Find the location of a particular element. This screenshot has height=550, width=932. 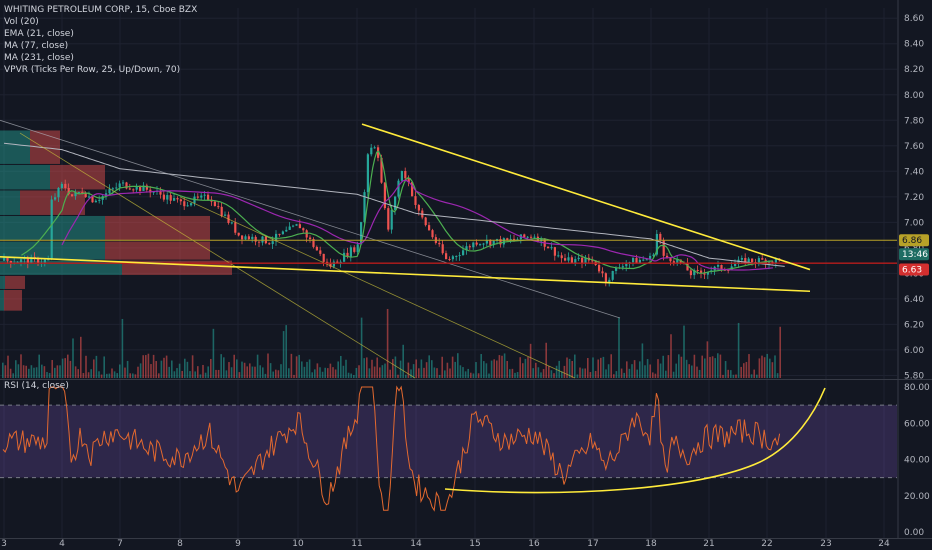

y-tick-label: 8.60 is located at coordinates (914, 19).